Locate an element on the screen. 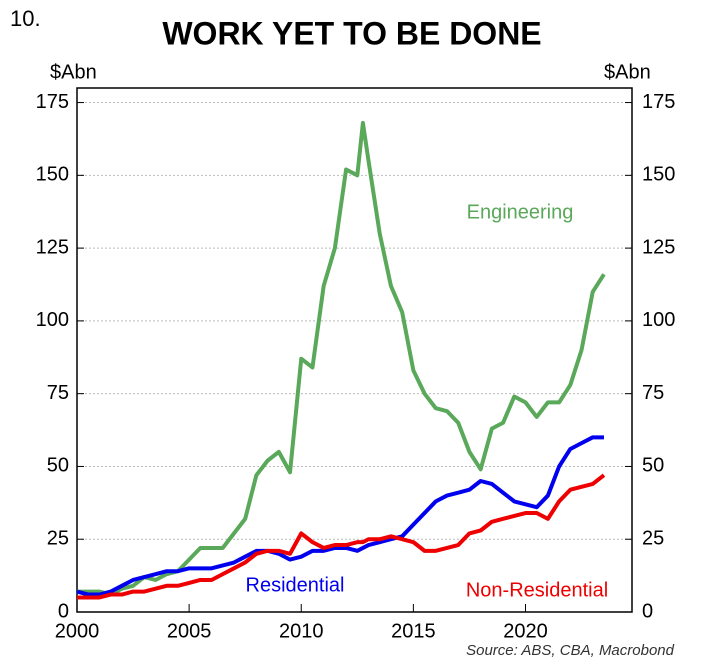  y2-tick-label: 50 is located at coordinates (653, 466).